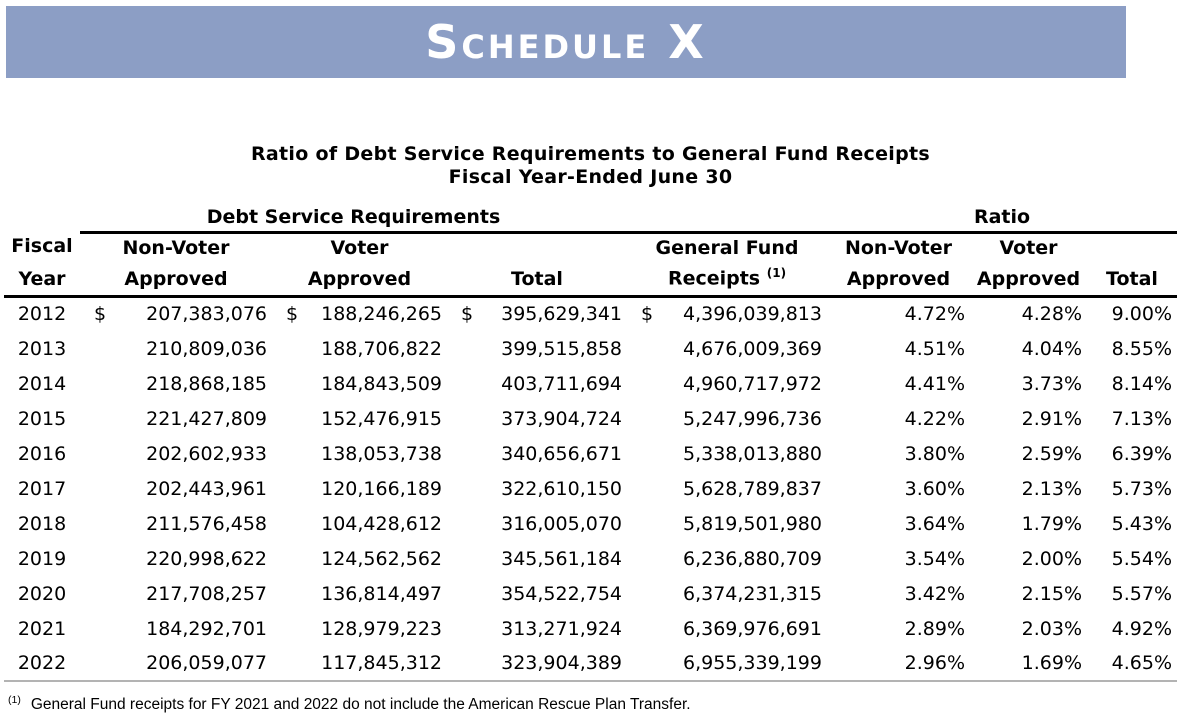  Describe the element at coordinates (1132, 265) in the screenshot. I see `col-header-total-ratio: Total` at that location.